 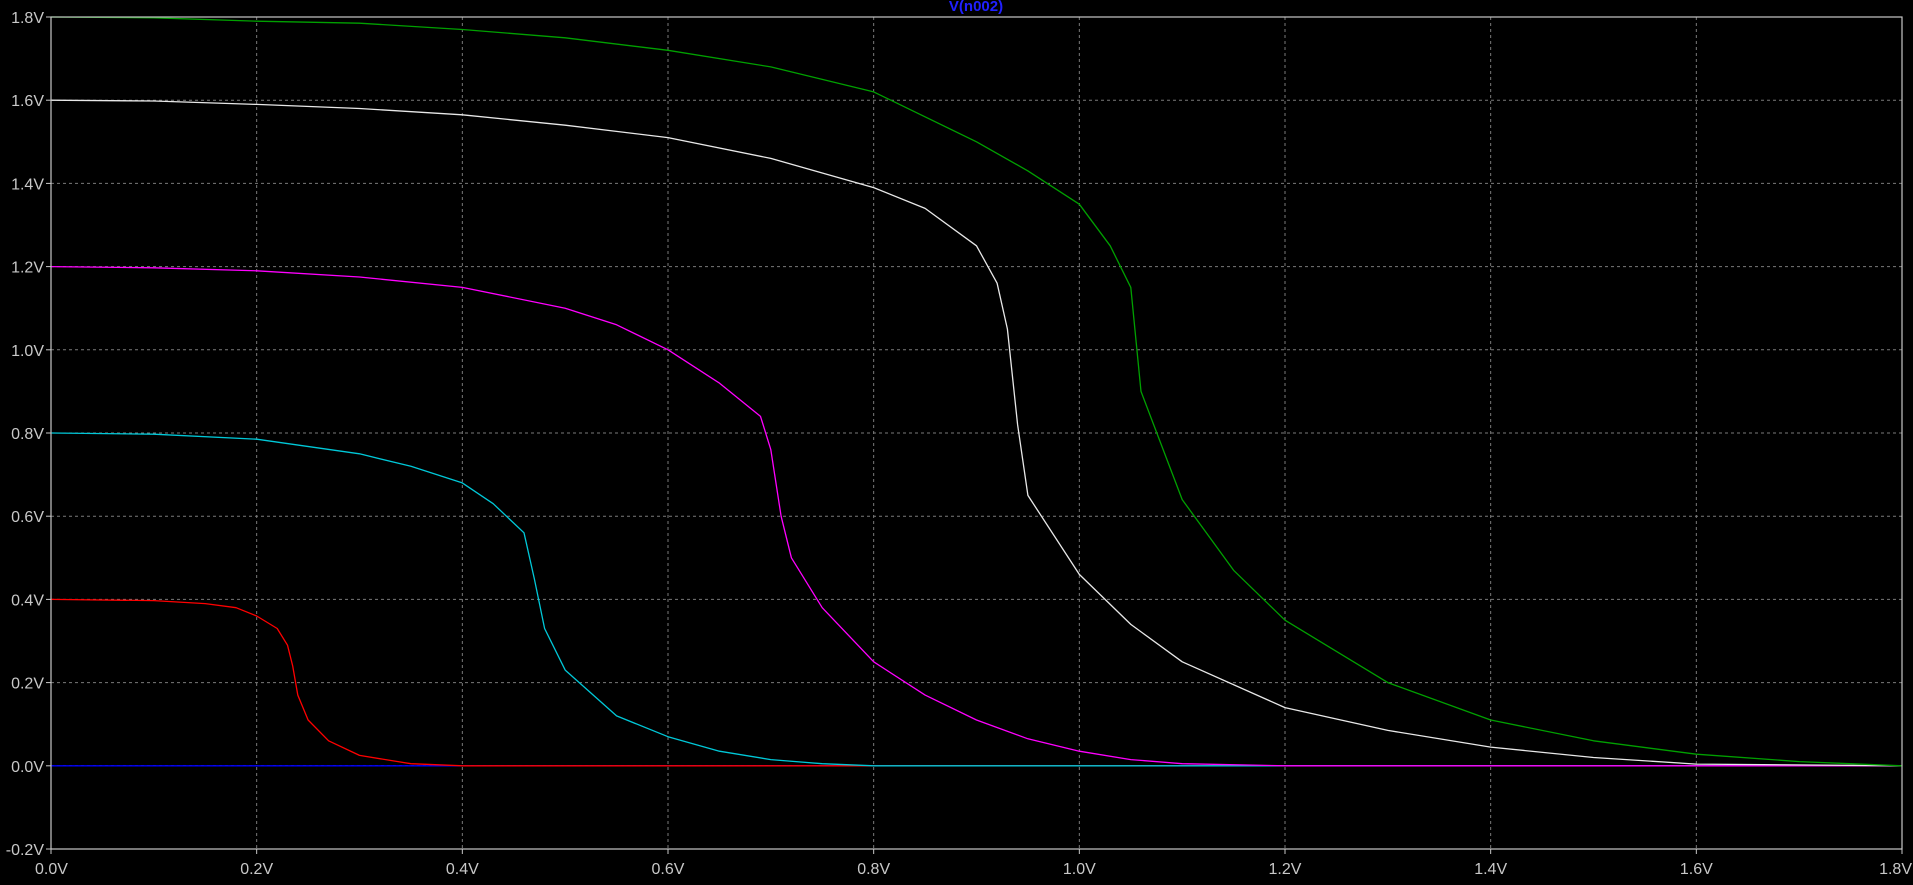 What do you see at coordinates (27, 767) in the screenshot?
I see `y-tick-label: 0.0V` at bounding box center [27, 767].